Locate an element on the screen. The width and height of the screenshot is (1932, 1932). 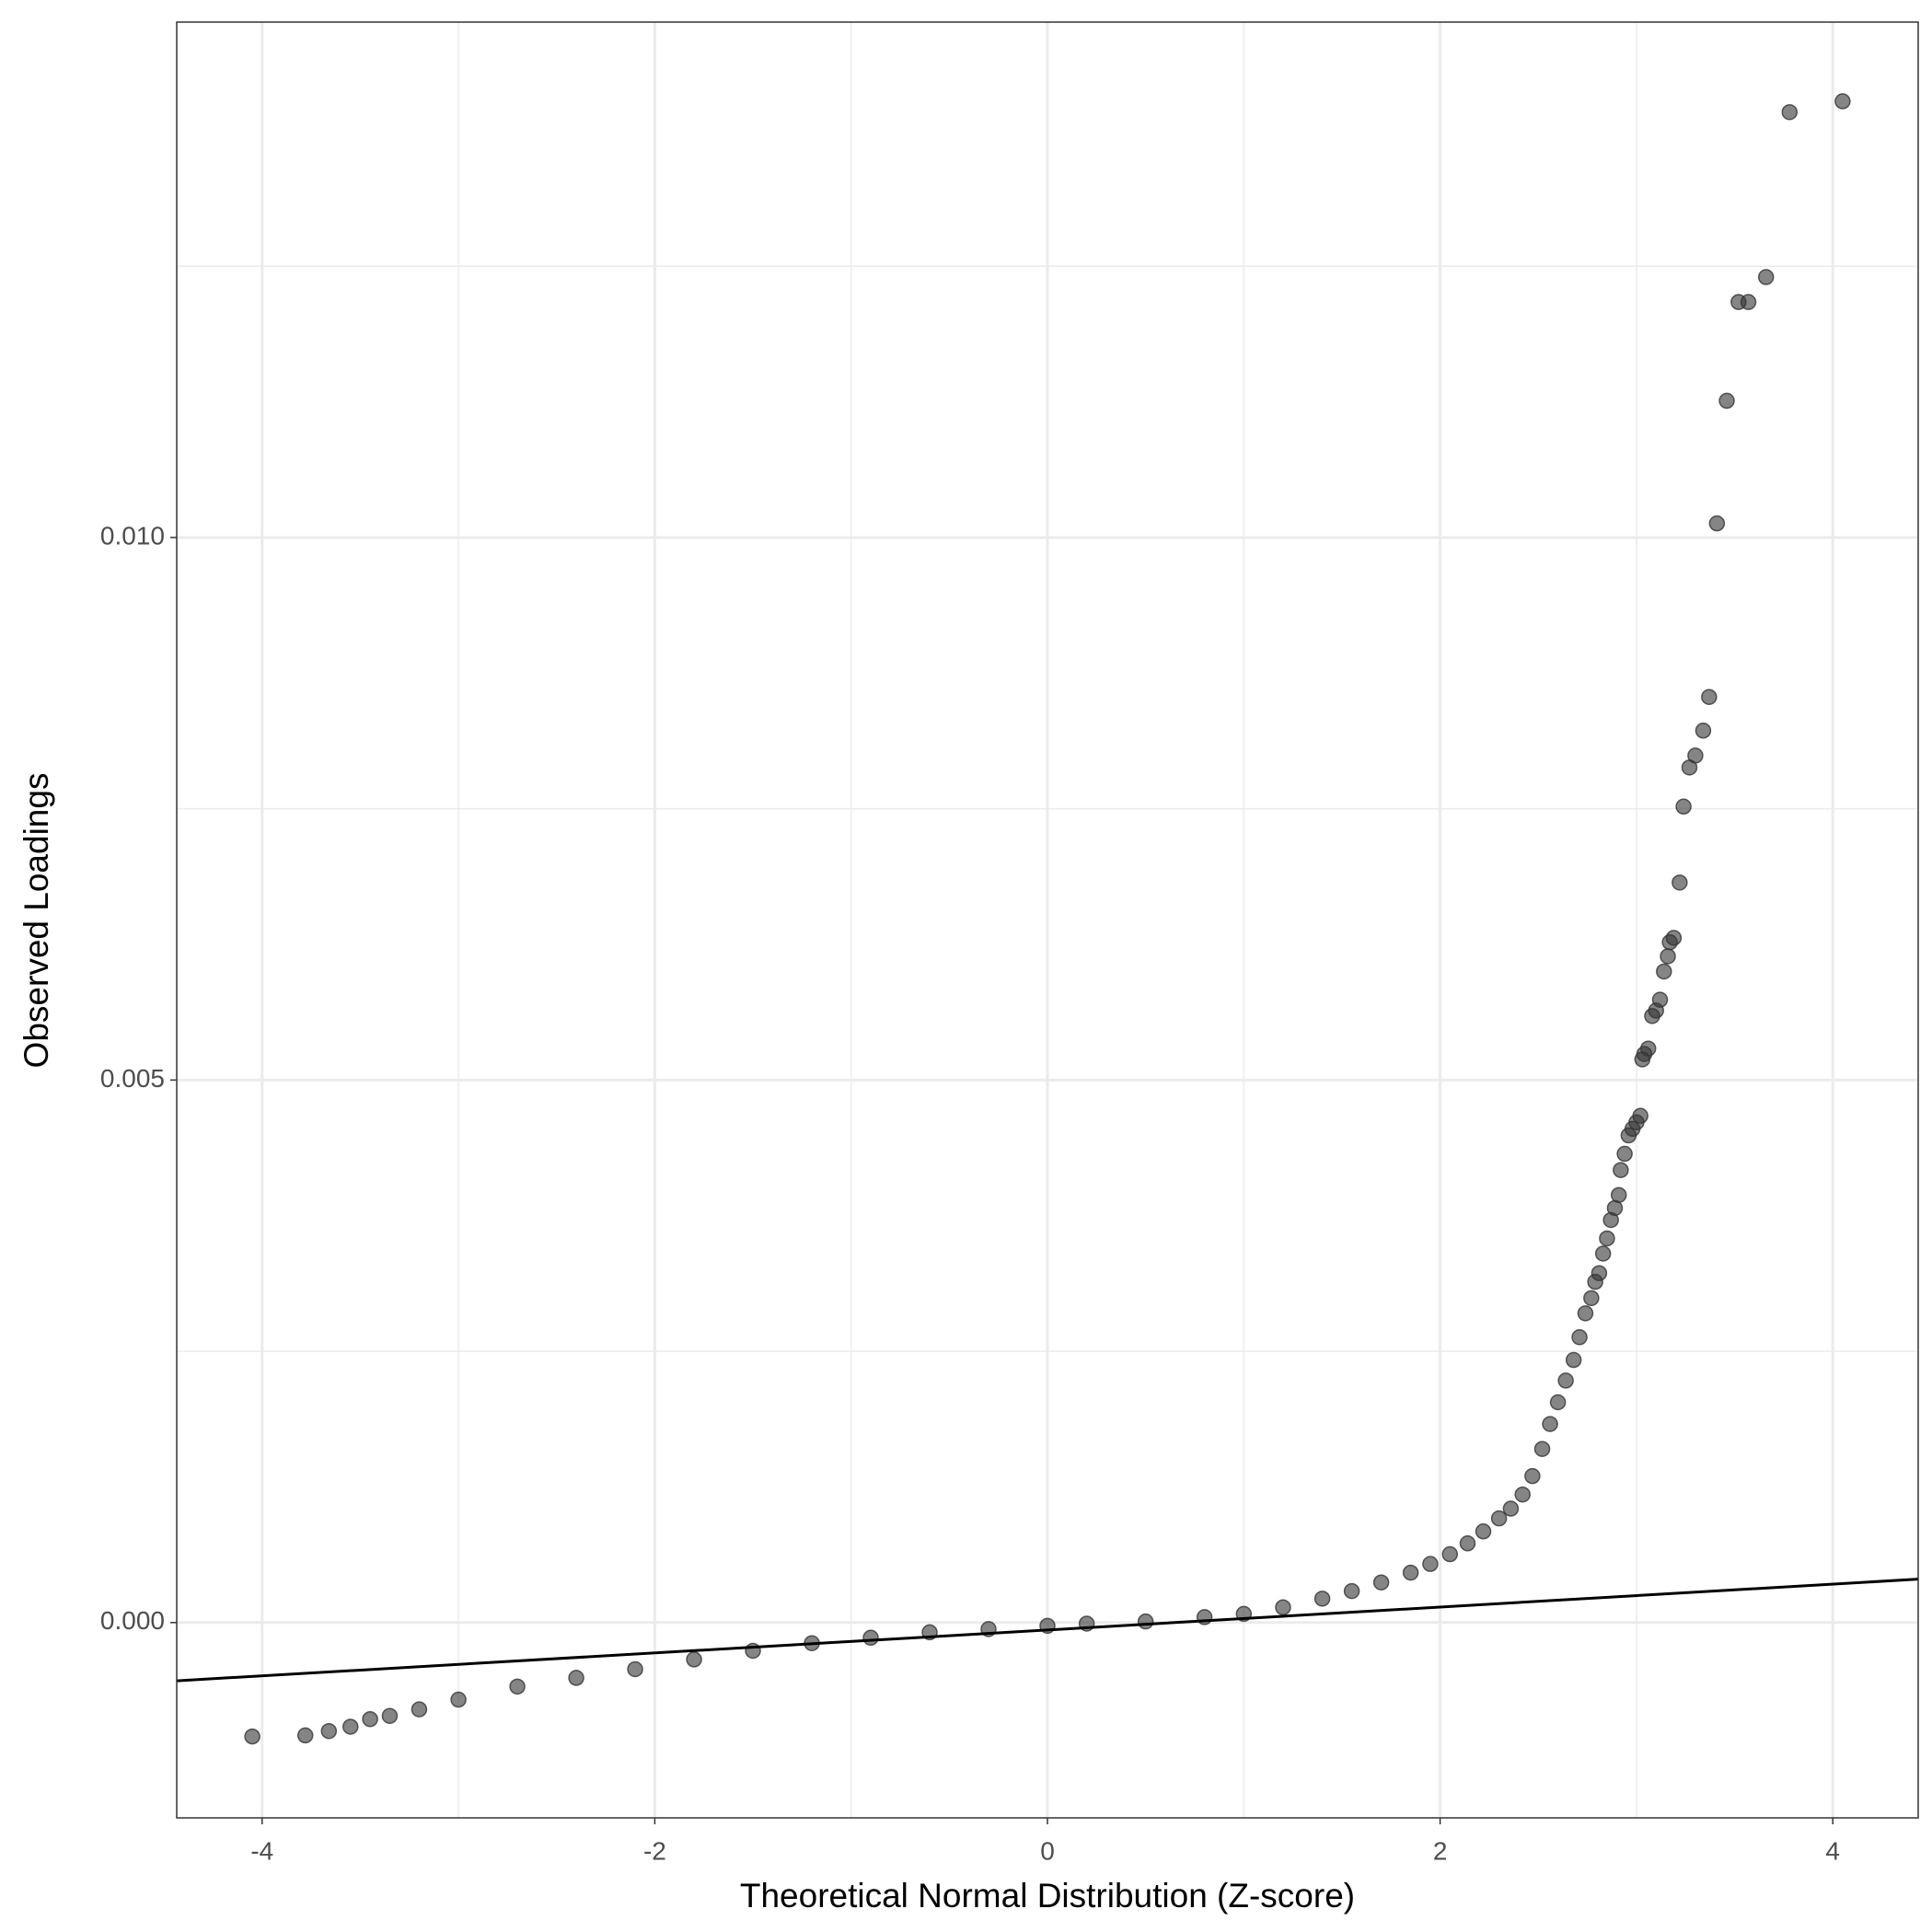
y-tick-label: 0.005 is located at coordinates (132, 1078).